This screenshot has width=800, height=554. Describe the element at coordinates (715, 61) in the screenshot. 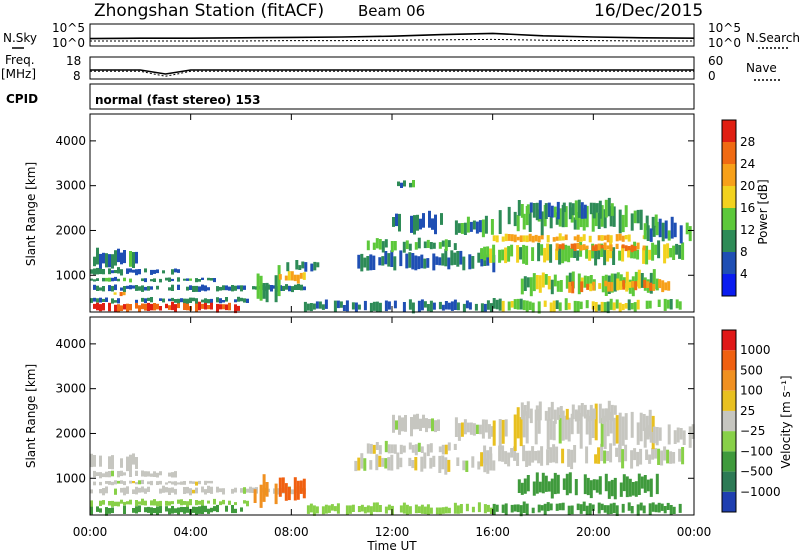

I see `nave-tick-top: 60` at that location.